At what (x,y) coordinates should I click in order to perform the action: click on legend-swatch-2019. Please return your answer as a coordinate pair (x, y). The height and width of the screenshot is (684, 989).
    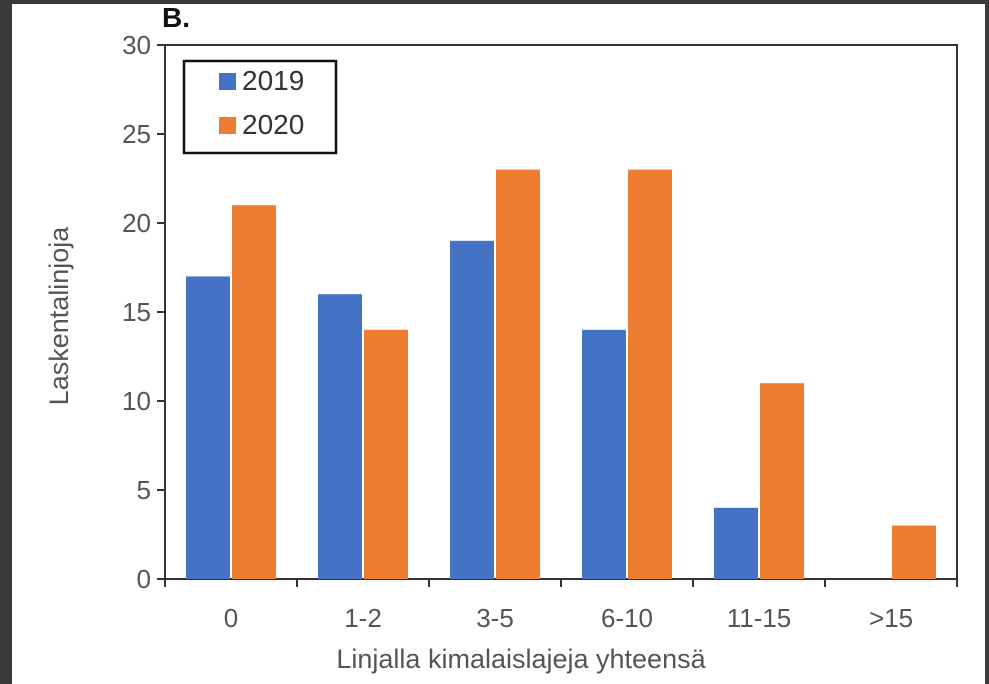
    Looking at the image, I should click on (227, 81).